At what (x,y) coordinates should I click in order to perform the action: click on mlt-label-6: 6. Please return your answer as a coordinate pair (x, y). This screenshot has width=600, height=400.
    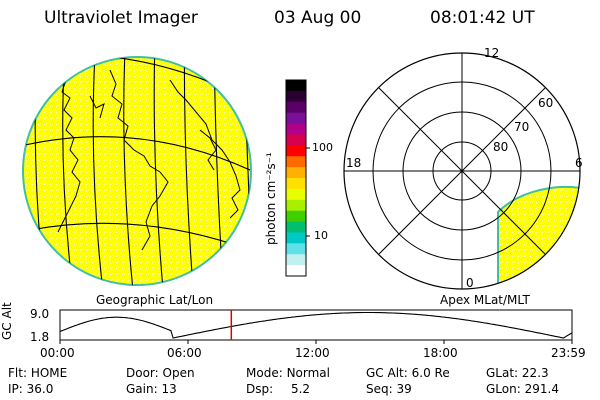
    Looking at the image, I should click on (579, 163).